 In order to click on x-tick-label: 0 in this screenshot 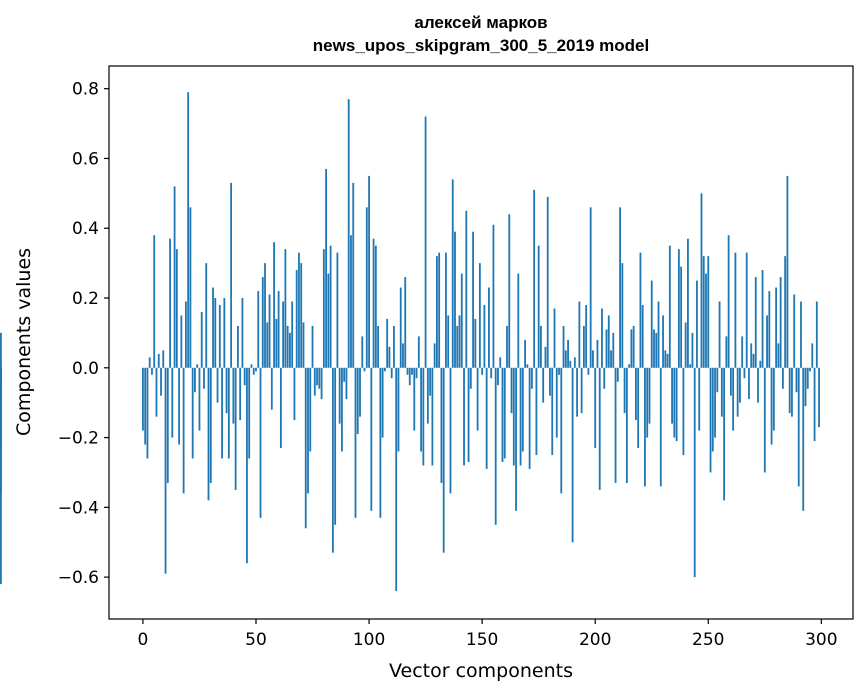, I will do `click(143, 640)`.